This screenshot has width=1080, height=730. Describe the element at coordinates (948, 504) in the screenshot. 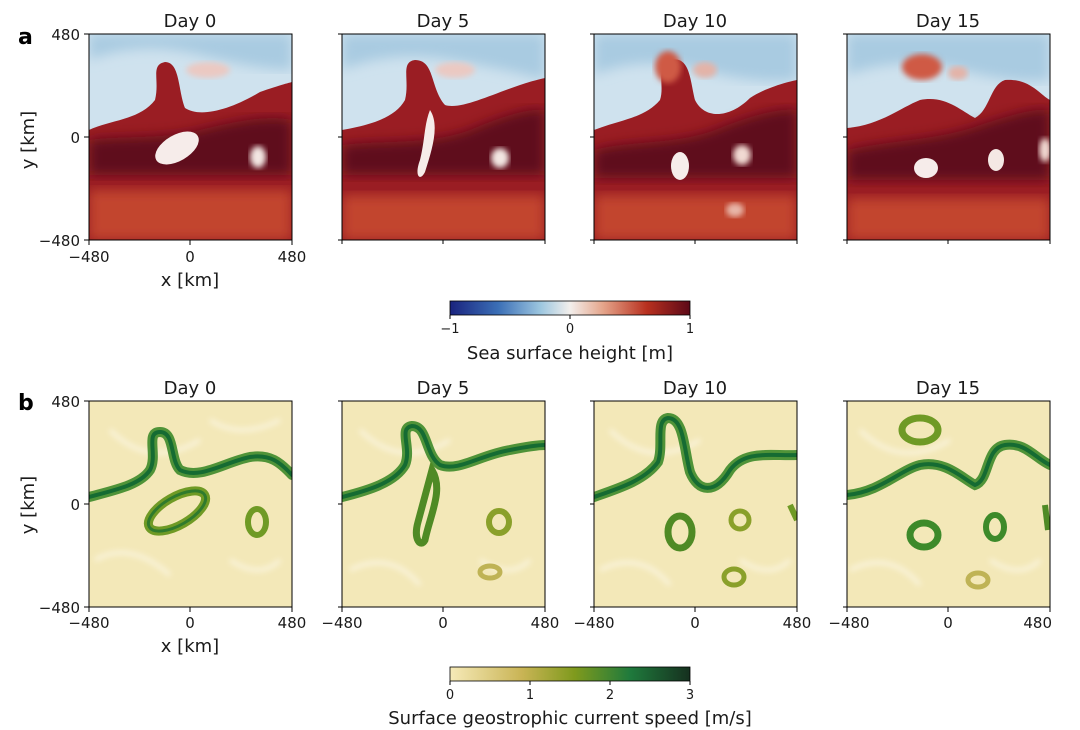

I see `speed-map-day15` at that location.